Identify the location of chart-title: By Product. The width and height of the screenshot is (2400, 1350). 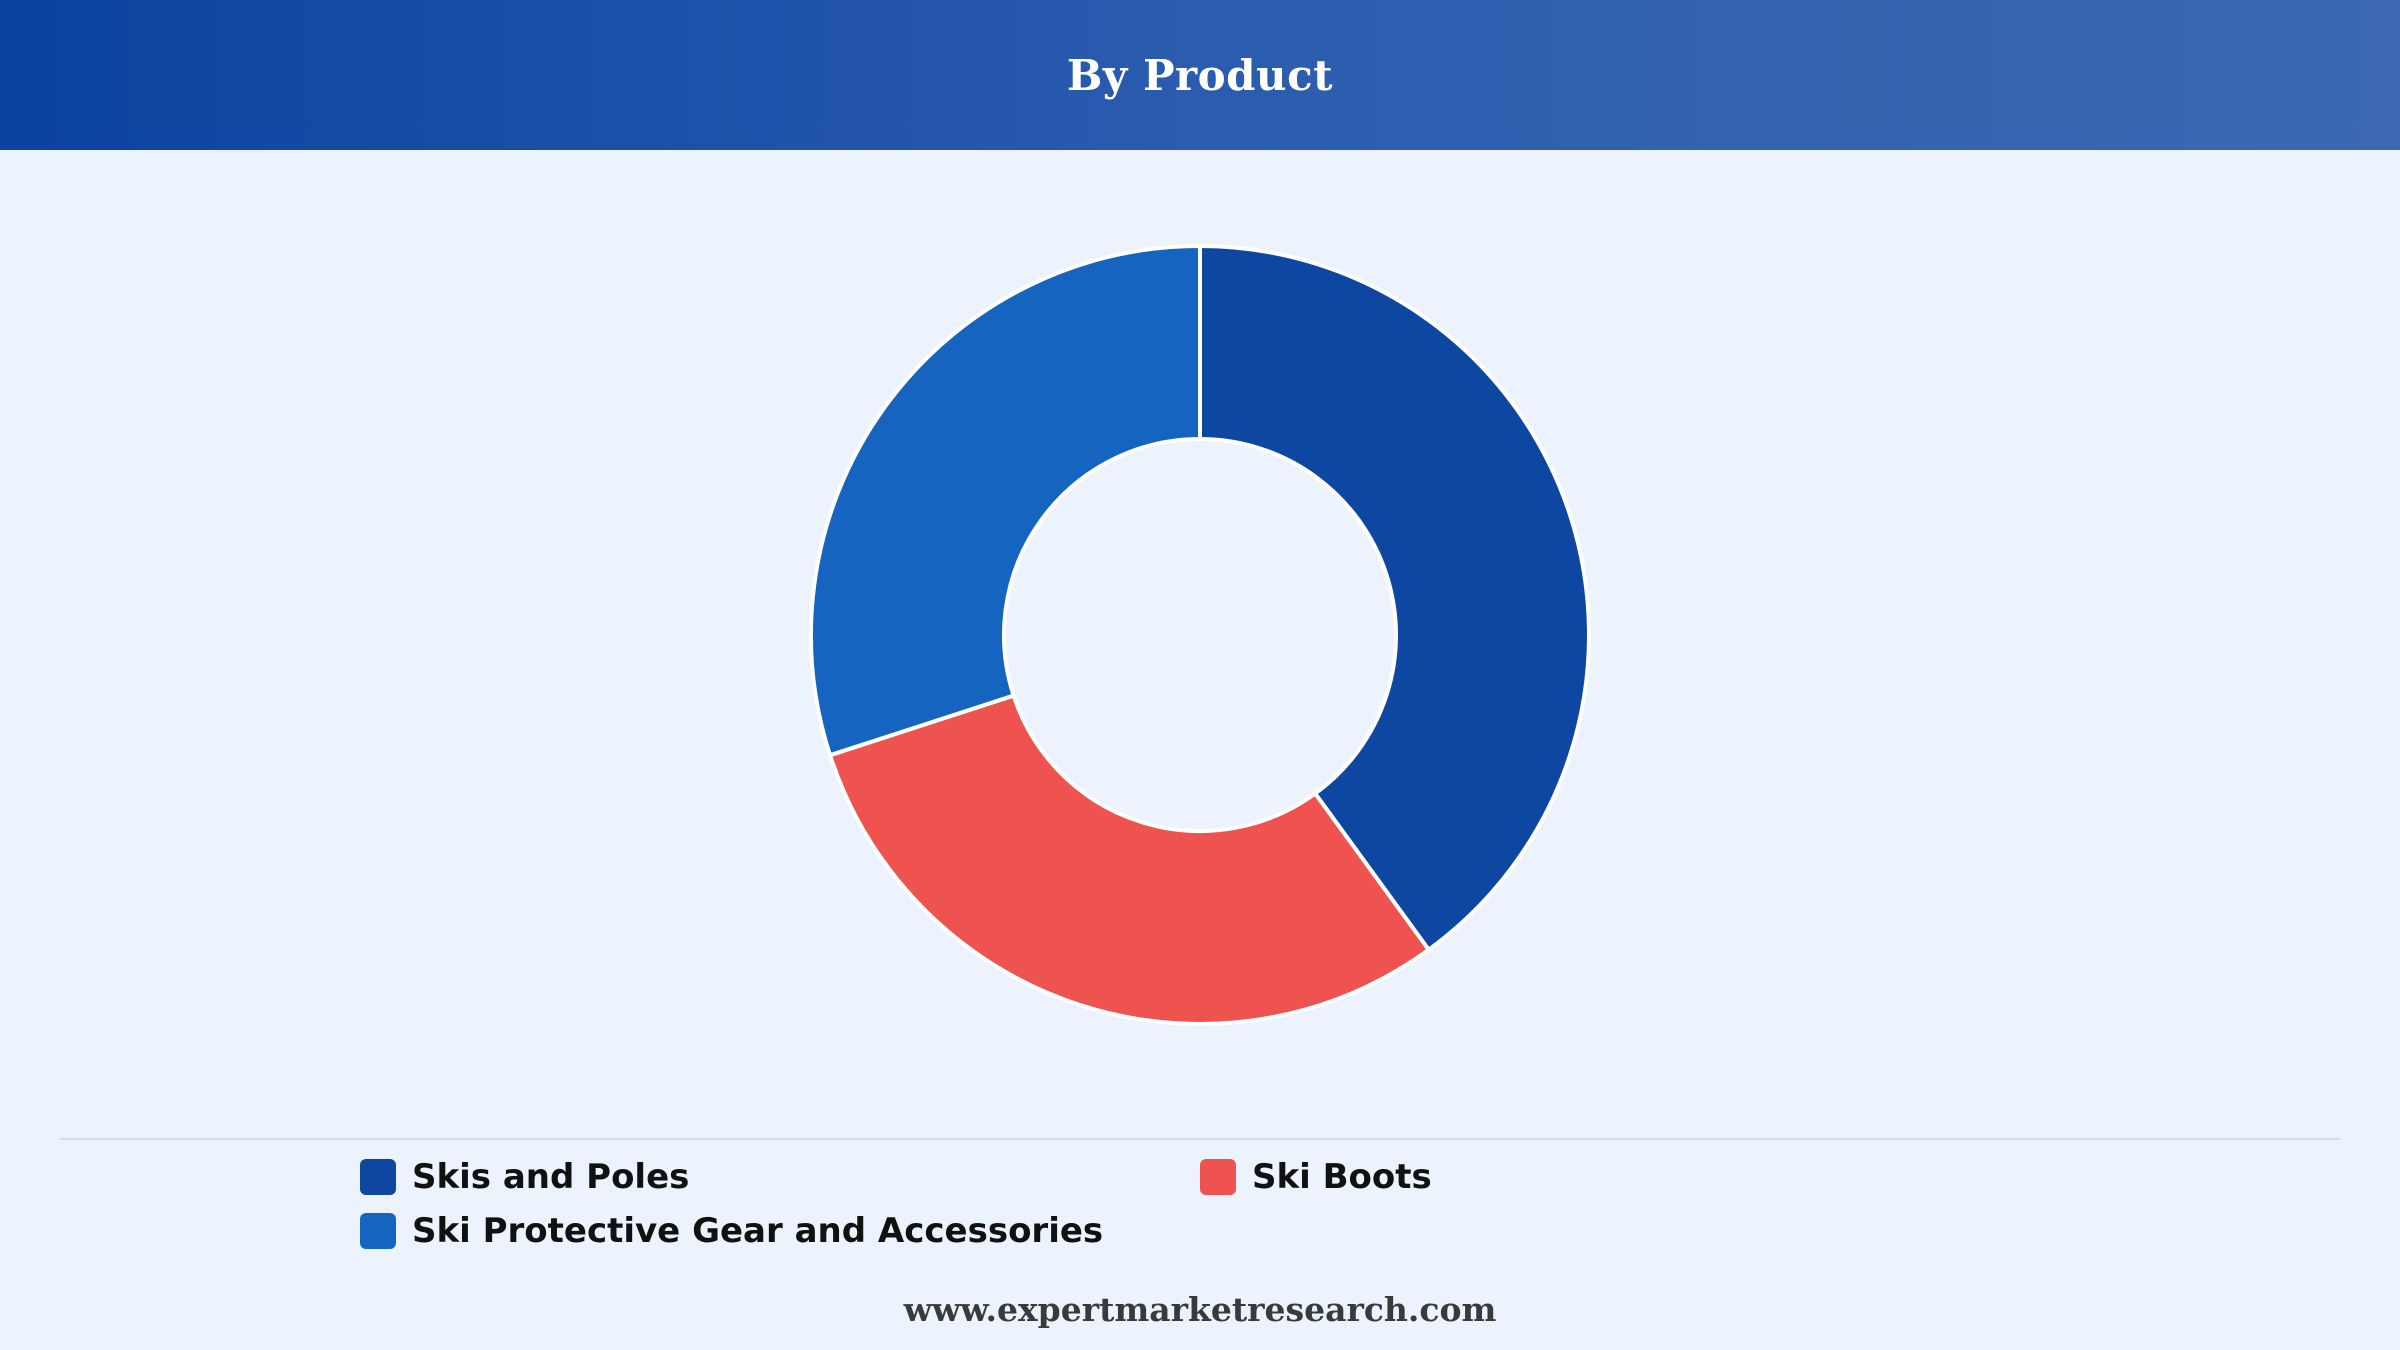
(1200, 75).